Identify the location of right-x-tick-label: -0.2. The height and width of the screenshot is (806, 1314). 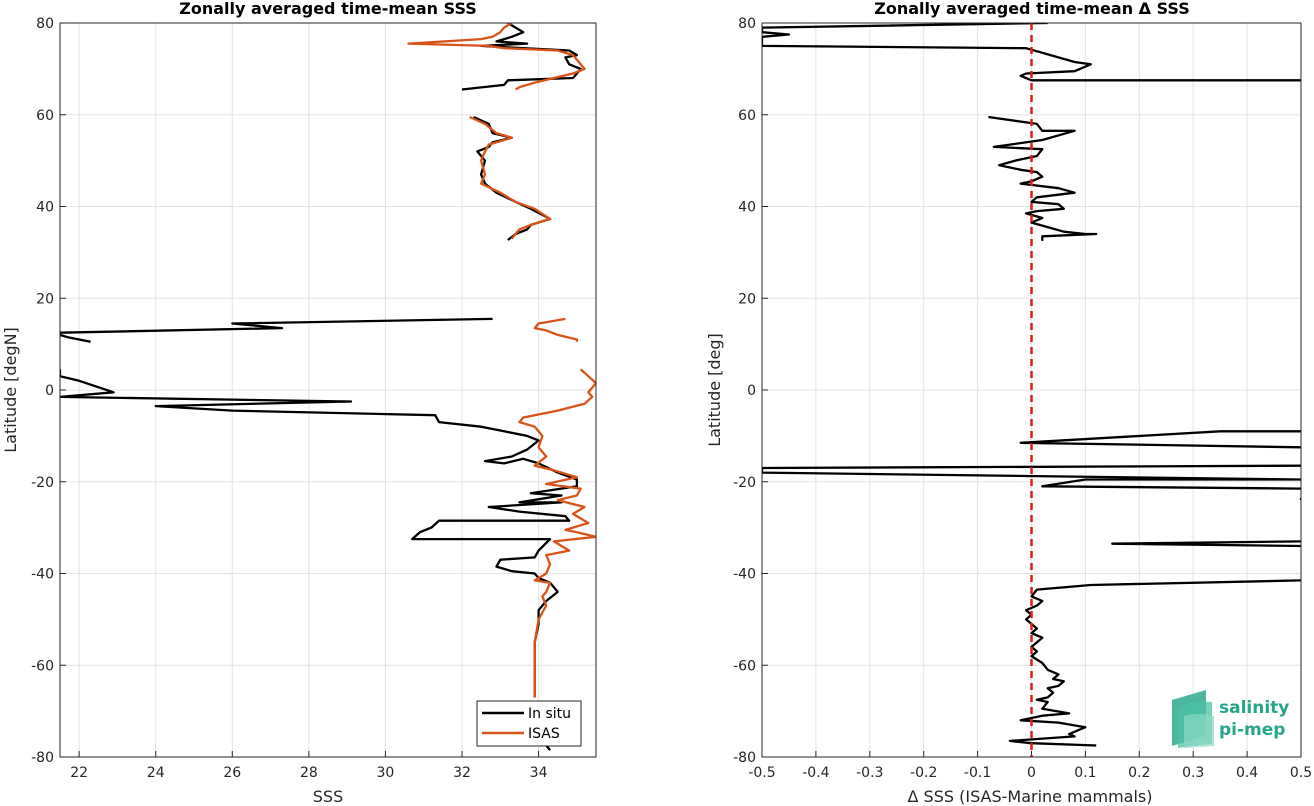
(923, 773).